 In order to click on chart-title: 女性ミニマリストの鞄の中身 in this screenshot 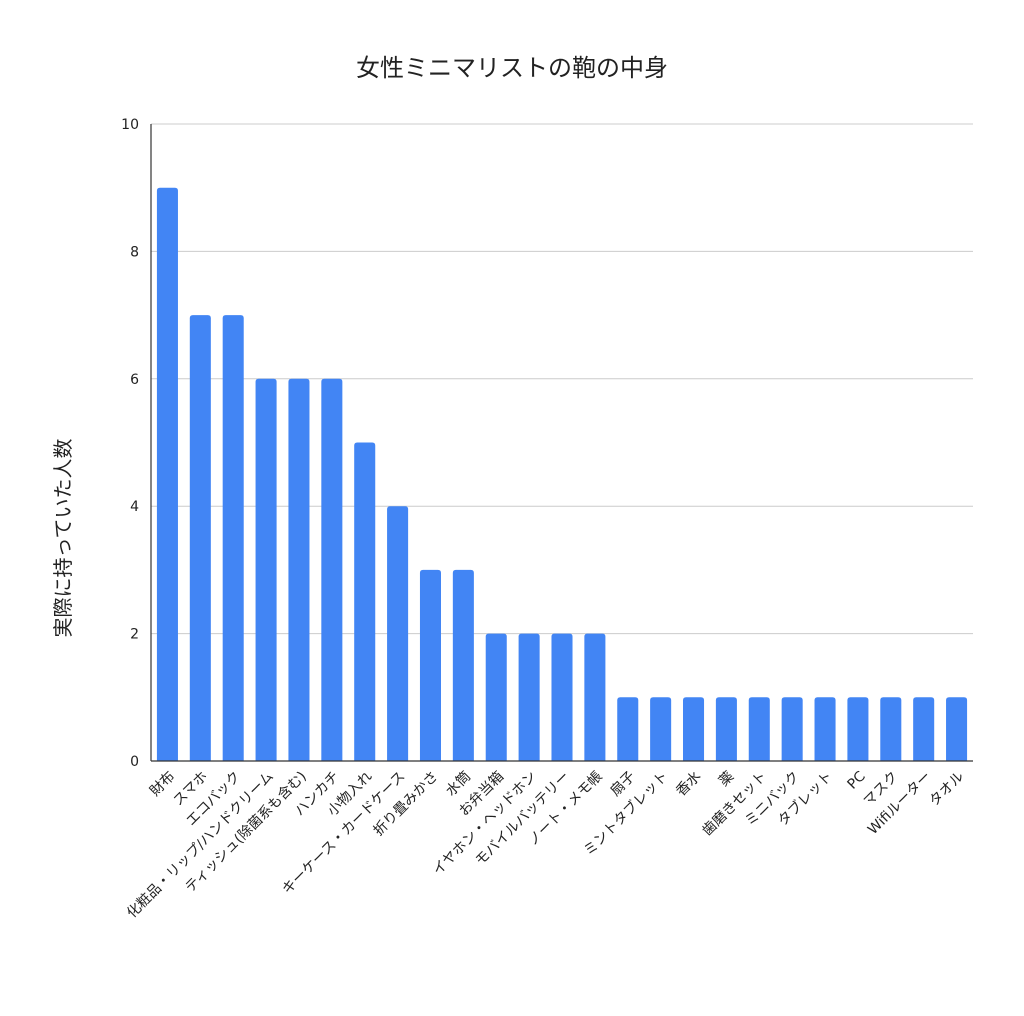, I will do `click(512, 68)`.